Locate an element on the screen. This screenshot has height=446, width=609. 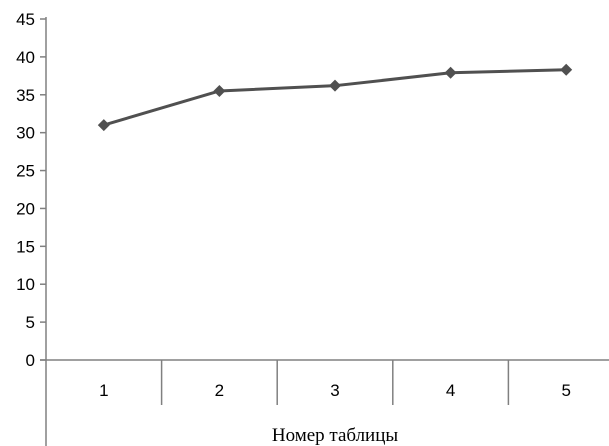
y-tick-label: 30 is located at coordinates (25, 133).